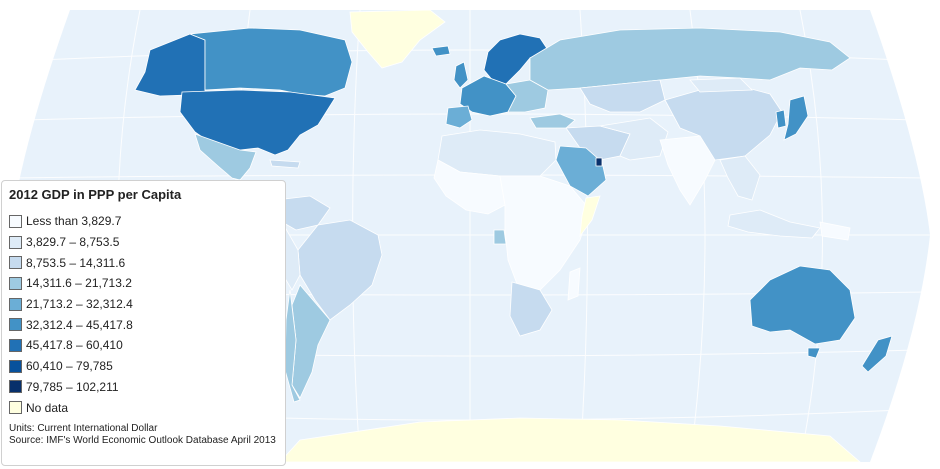 Image resolution: width=940 pixels, height=469 pixels. I want to click on country-indonesia, so click(774, 224).